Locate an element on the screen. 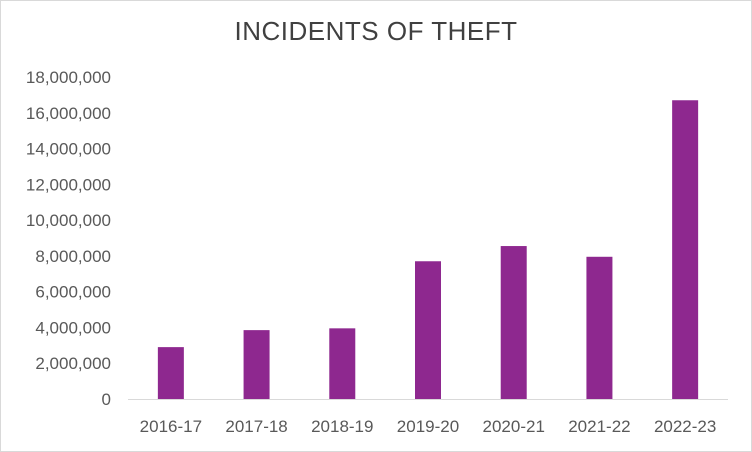  y-tick-label: 12,000,000 is located at coordinates (68, 184).